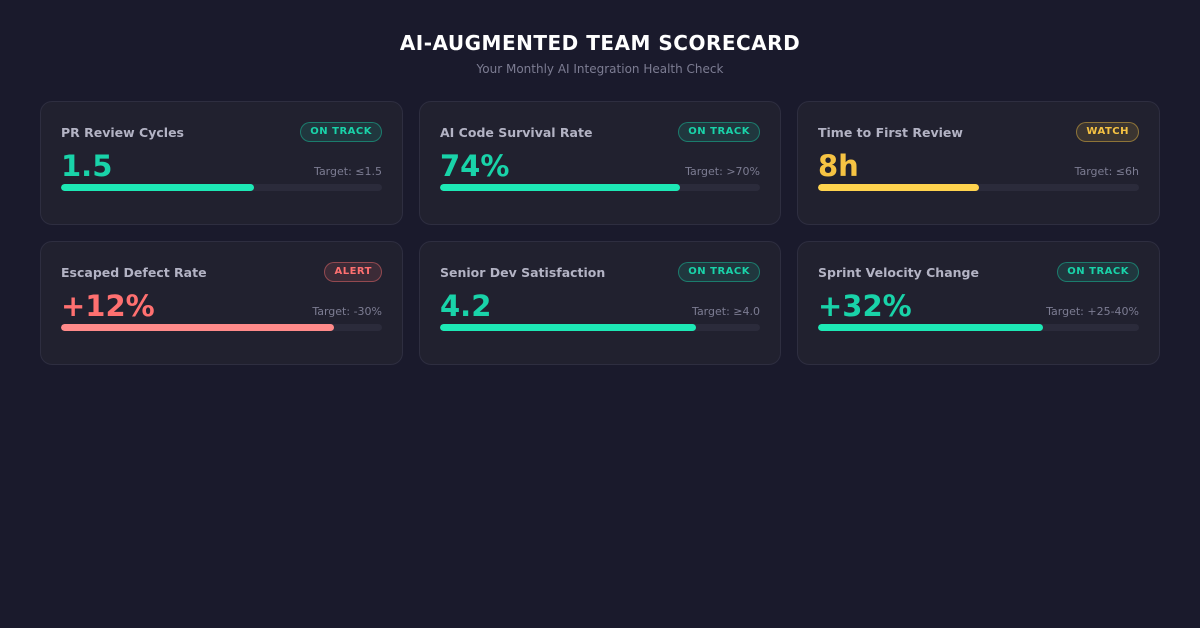 The image size is (1200, 628). I want to click on metric-value: +32%, so click(865, 306).